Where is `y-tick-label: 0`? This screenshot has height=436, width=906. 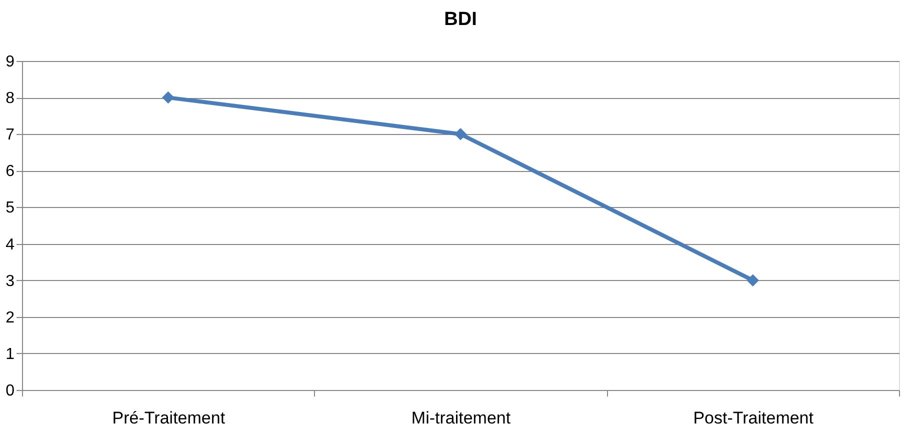
y-tick-label: 0 is located at coordinates (10, 391).